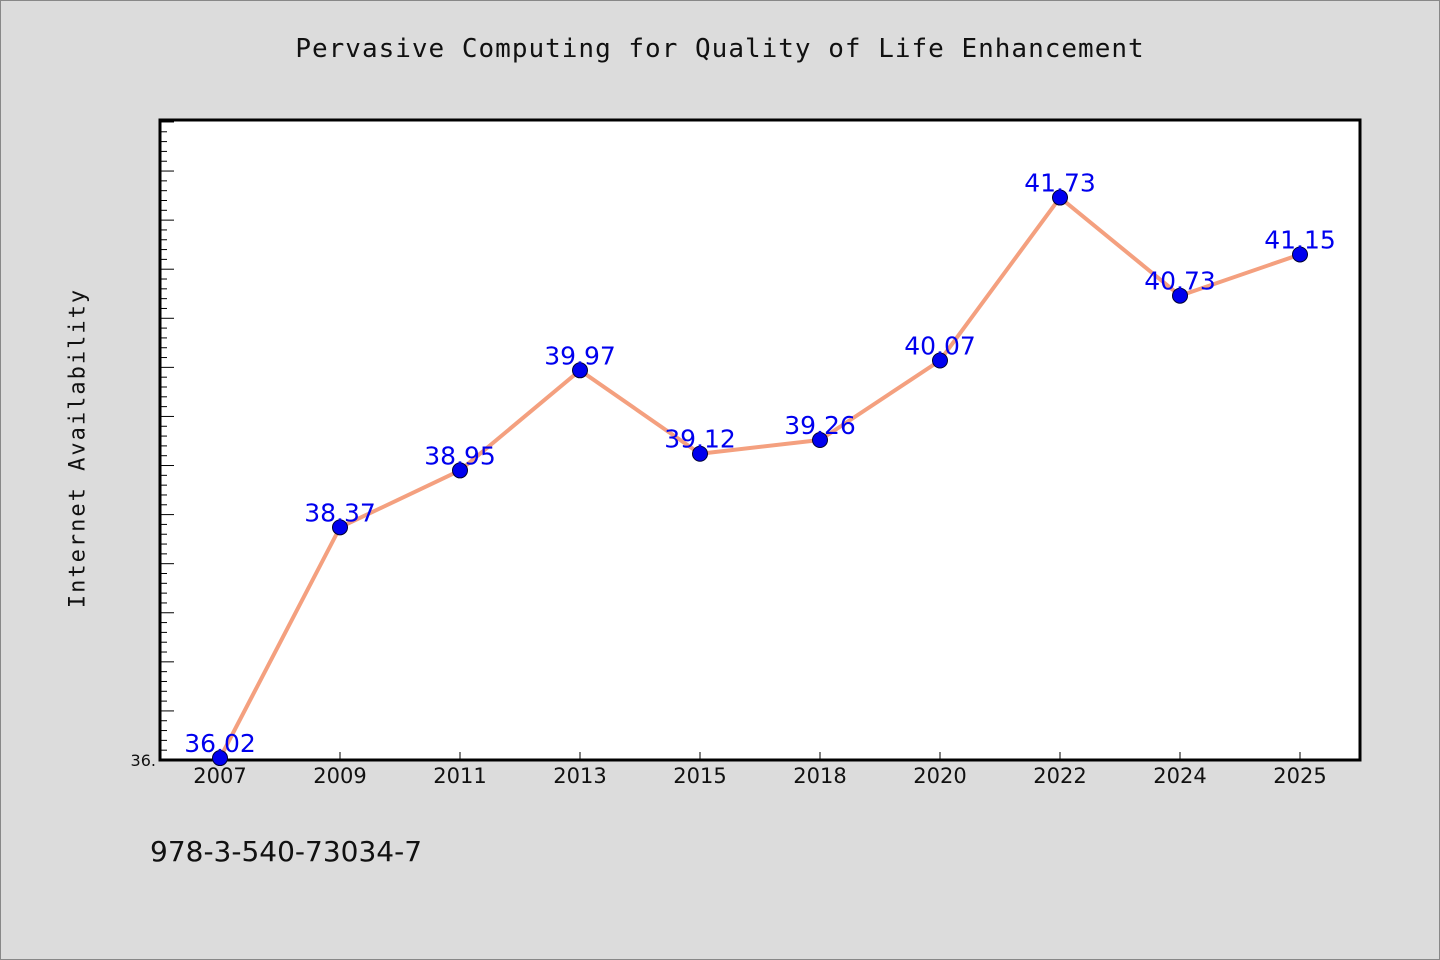 The width and height of the screenshot is (1440, 960). Describe the element at coordinates (220, 743) in the screenshot. I see `data-label: 36.02` at that location.